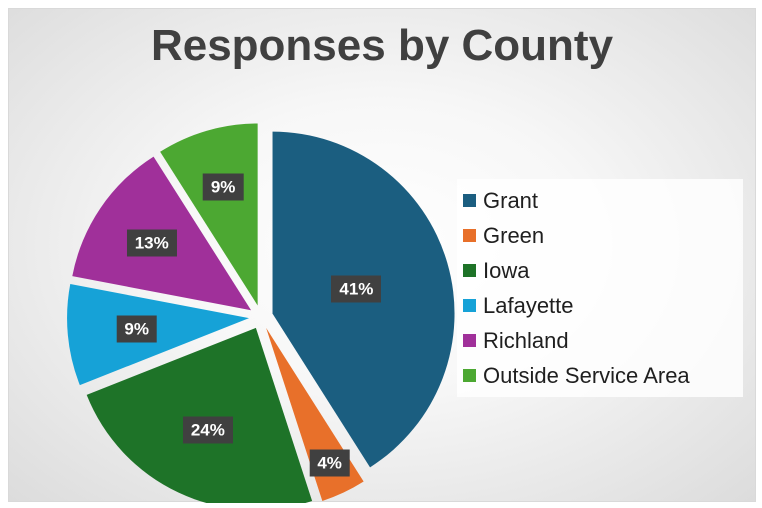 Image resolution: width=762 pixels, height=508 pixels. Describe the element at coordinates (209, 214) in the screenshot. I see `pie-slice-outside-service-area` at that location.